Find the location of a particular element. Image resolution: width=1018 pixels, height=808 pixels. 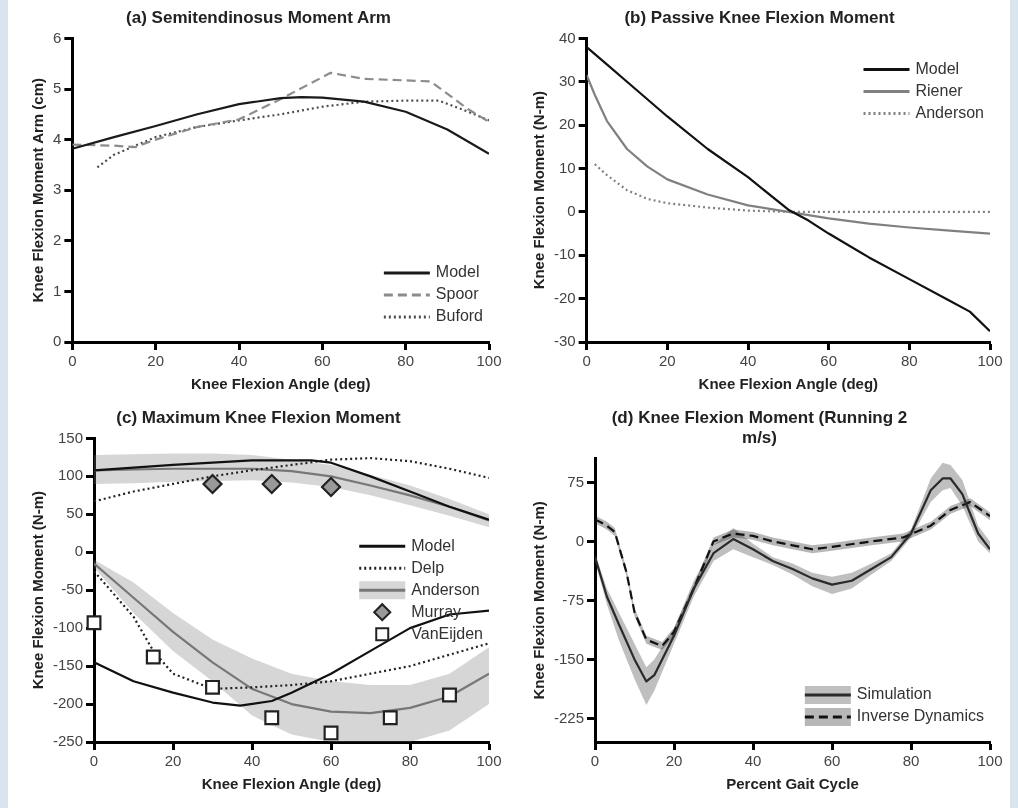

y-tick-label: 30 is located at coordinates (567, 80).